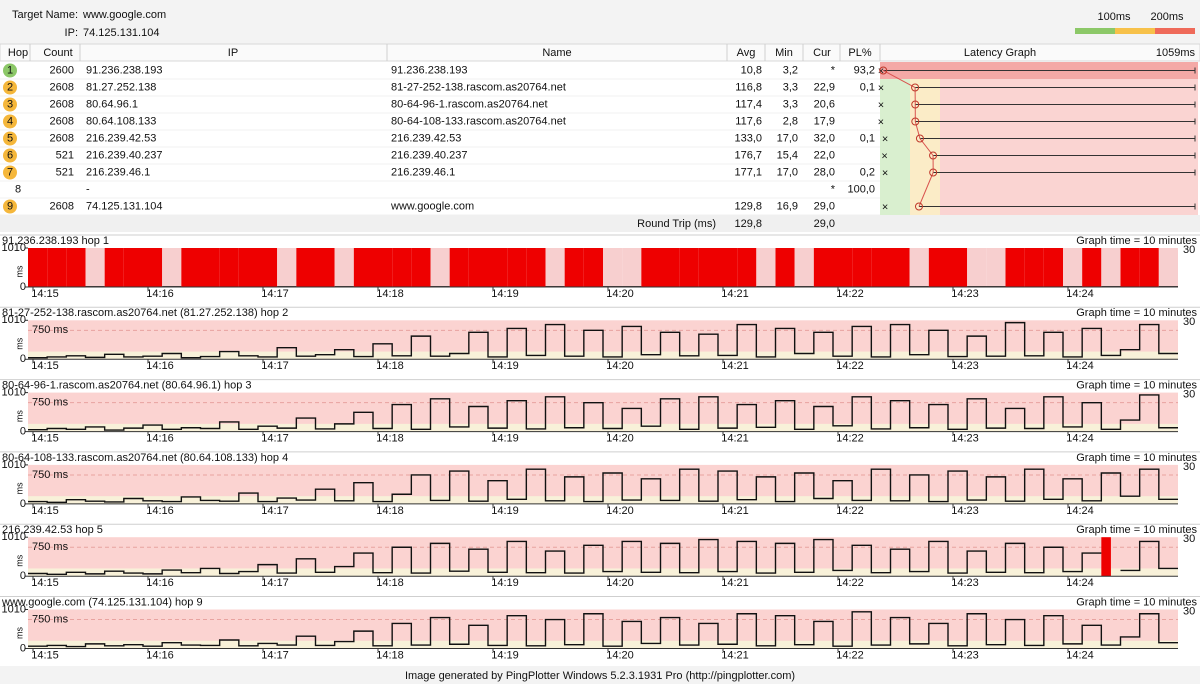 The width and height of the screenshot is (1200, 684). Describe the element at coordinates (423, 172) in the screenshot. I see `cell-name: 216.239.46.1` at that location.